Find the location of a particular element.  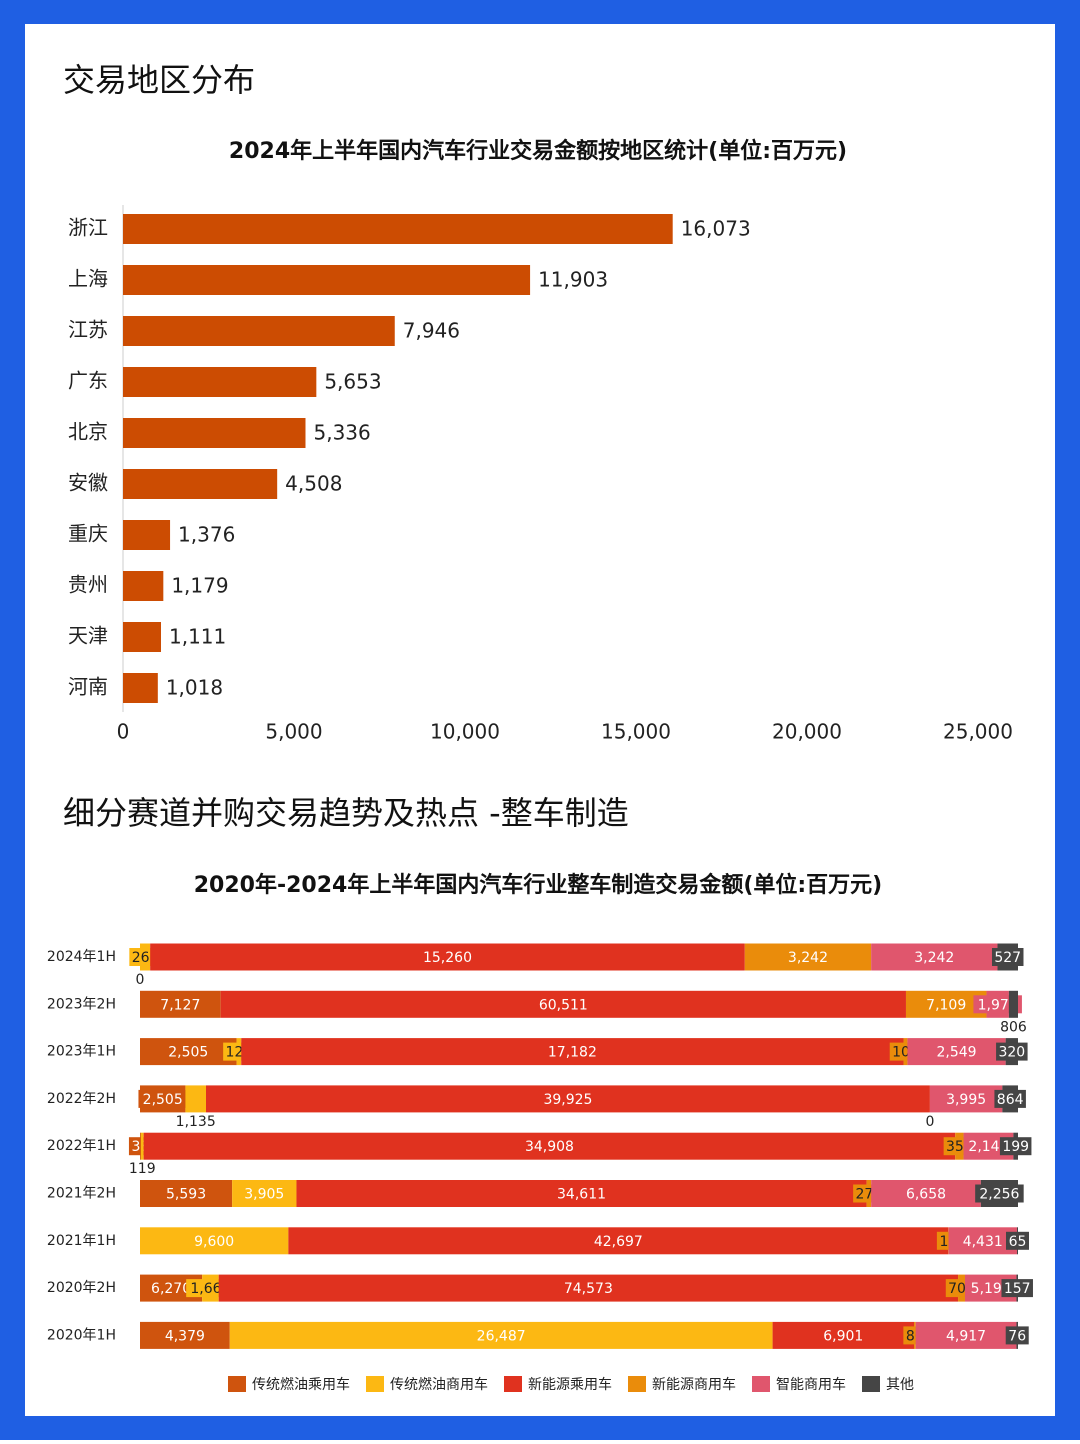

y-tick-label: 安徽 is located at coordinates (88, 483).